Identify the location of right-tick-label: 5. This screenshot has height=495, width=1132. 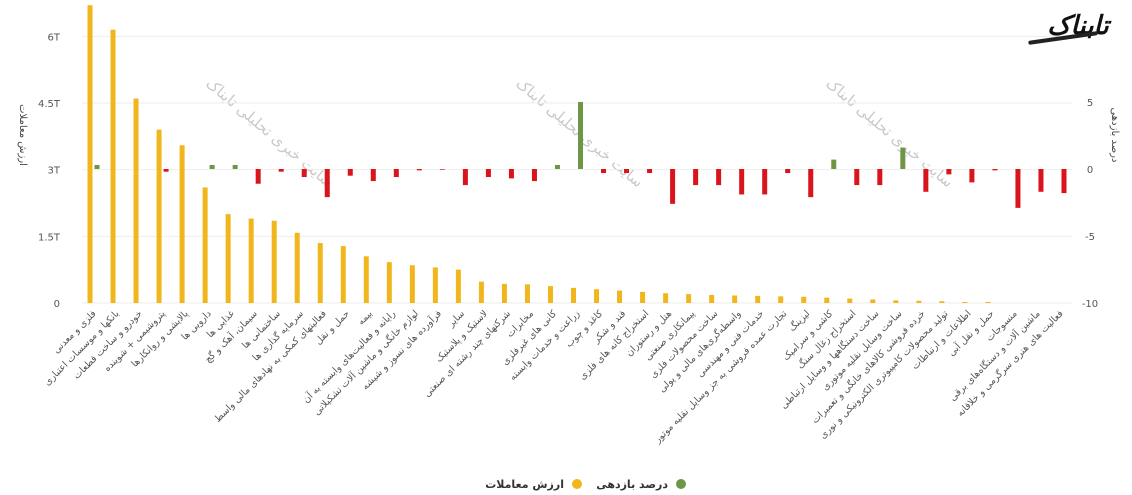
(1090, 103).